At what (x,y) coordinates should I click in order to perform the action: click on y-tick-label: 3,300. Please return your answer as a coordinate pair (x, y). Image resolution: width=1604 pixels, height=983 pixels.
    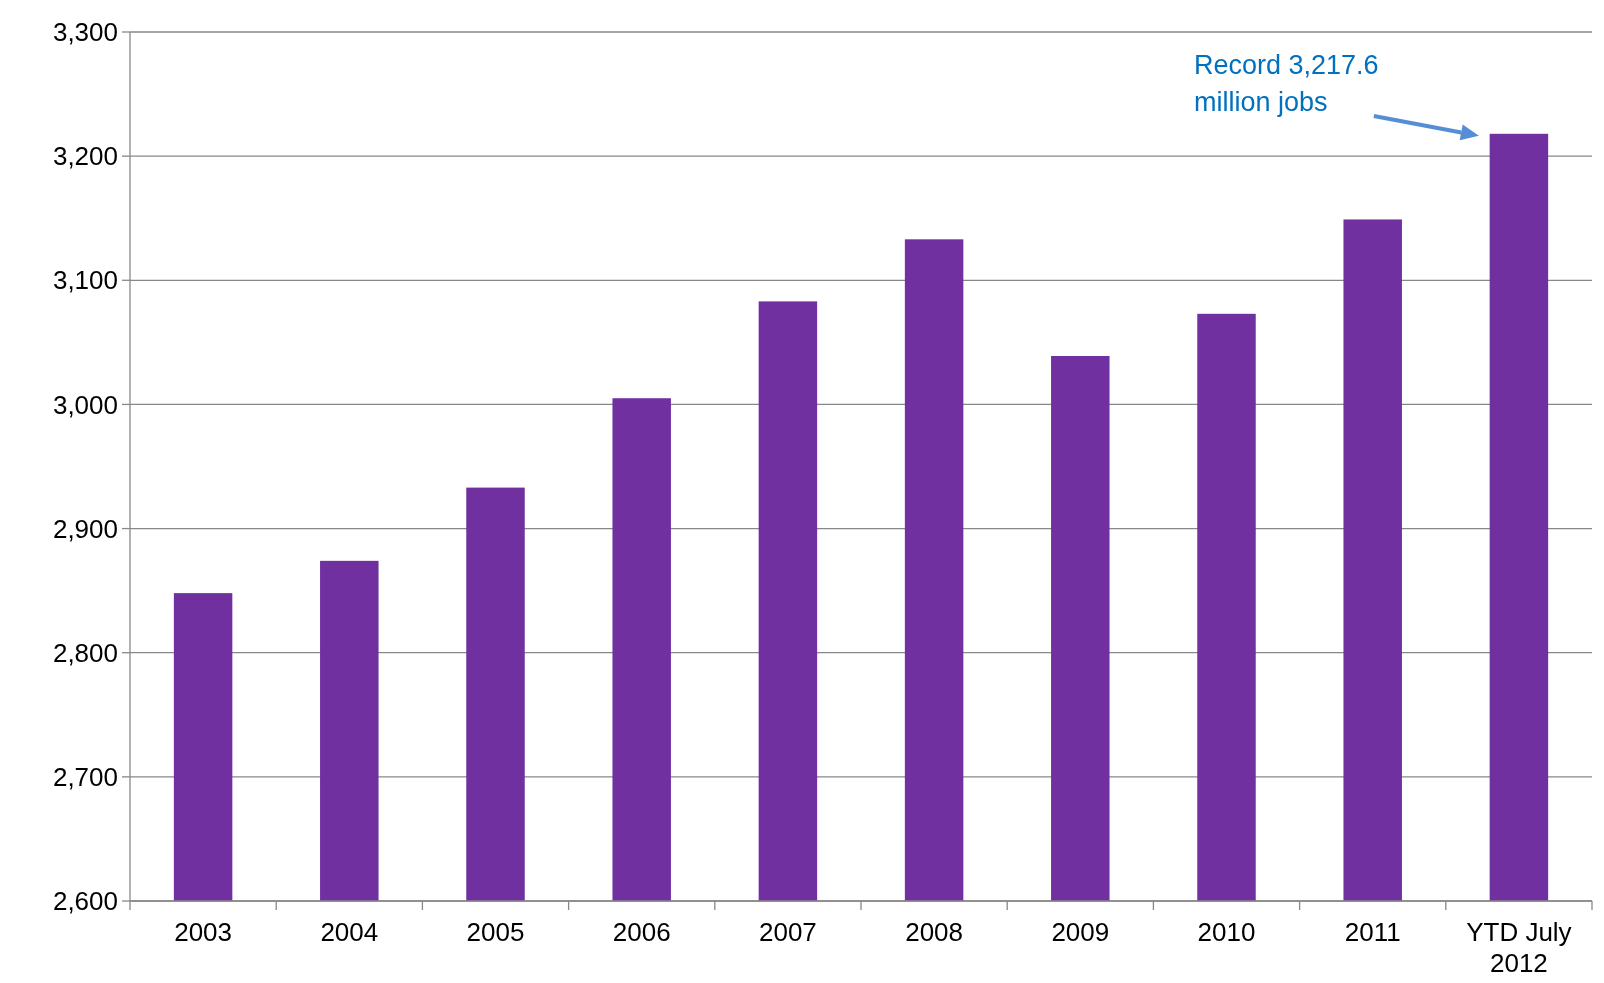
    Looking at the image, I should click on (85, 32).